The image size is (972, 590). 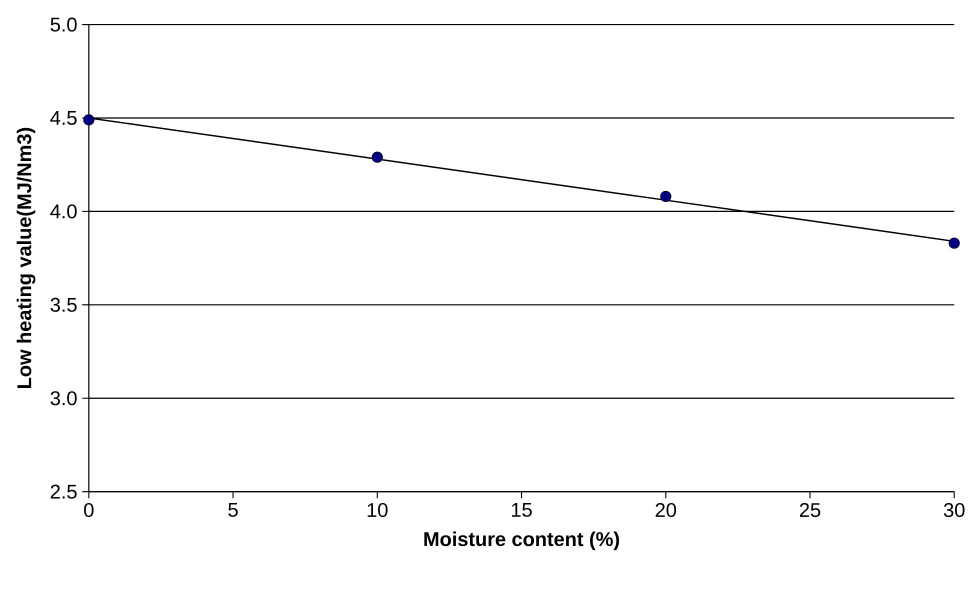 I want to click on y-tick-label: 3.0, so click(x=63, y=398).